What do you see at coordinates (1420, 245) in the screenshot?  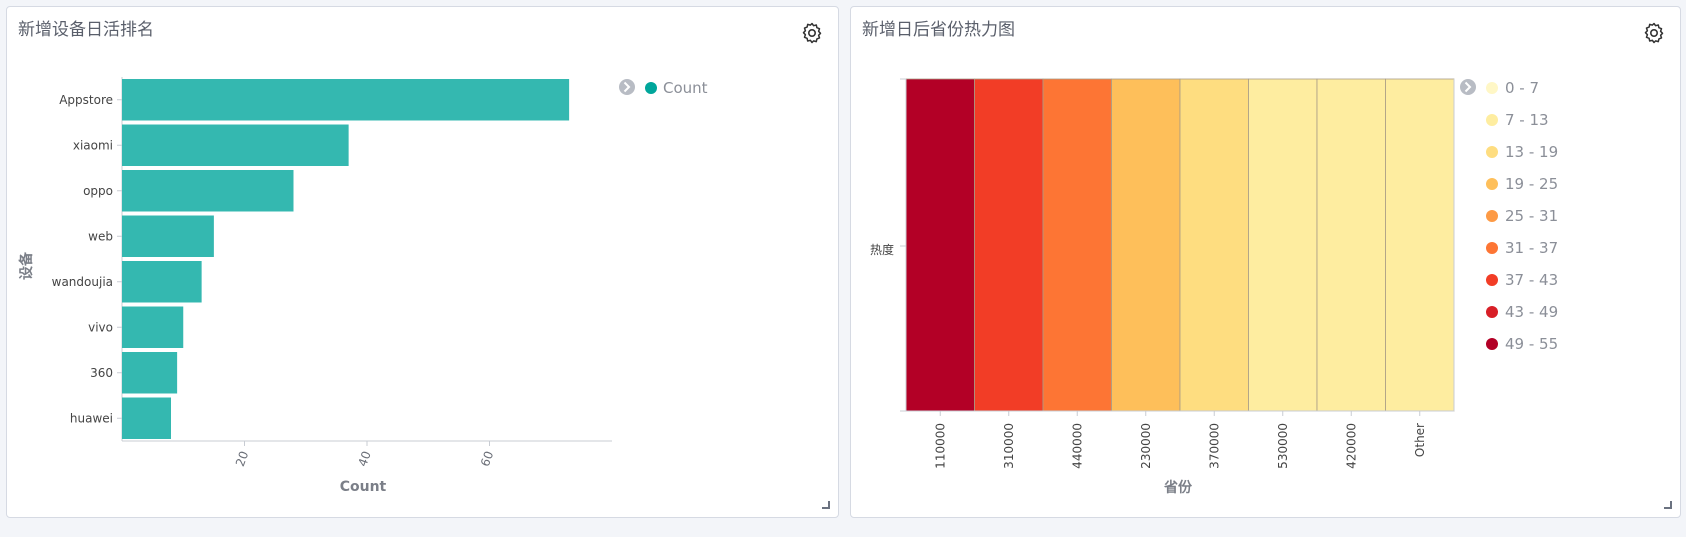 I see `heat-cell-Other` at bounding box center [1420, 245].